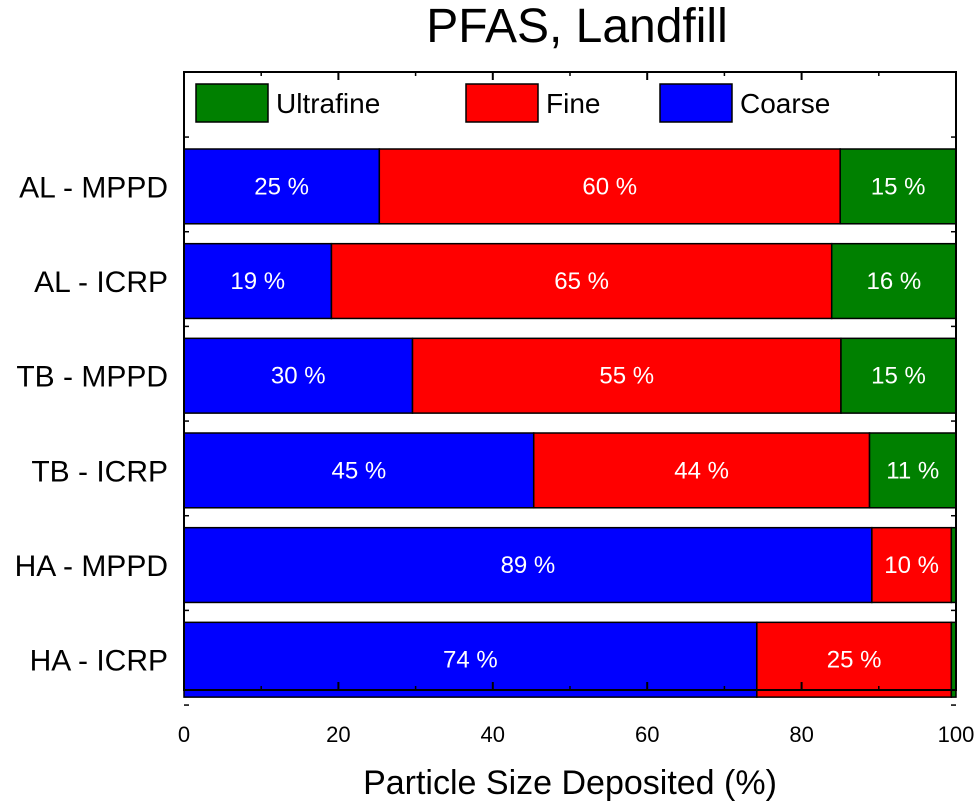 The width and height of the screenshot is (980, 812). What do you see at coordinates (701, 470) in the screenshot?
I see `bar-label-fine-3: 44 %` at bounding box center [701, 470].